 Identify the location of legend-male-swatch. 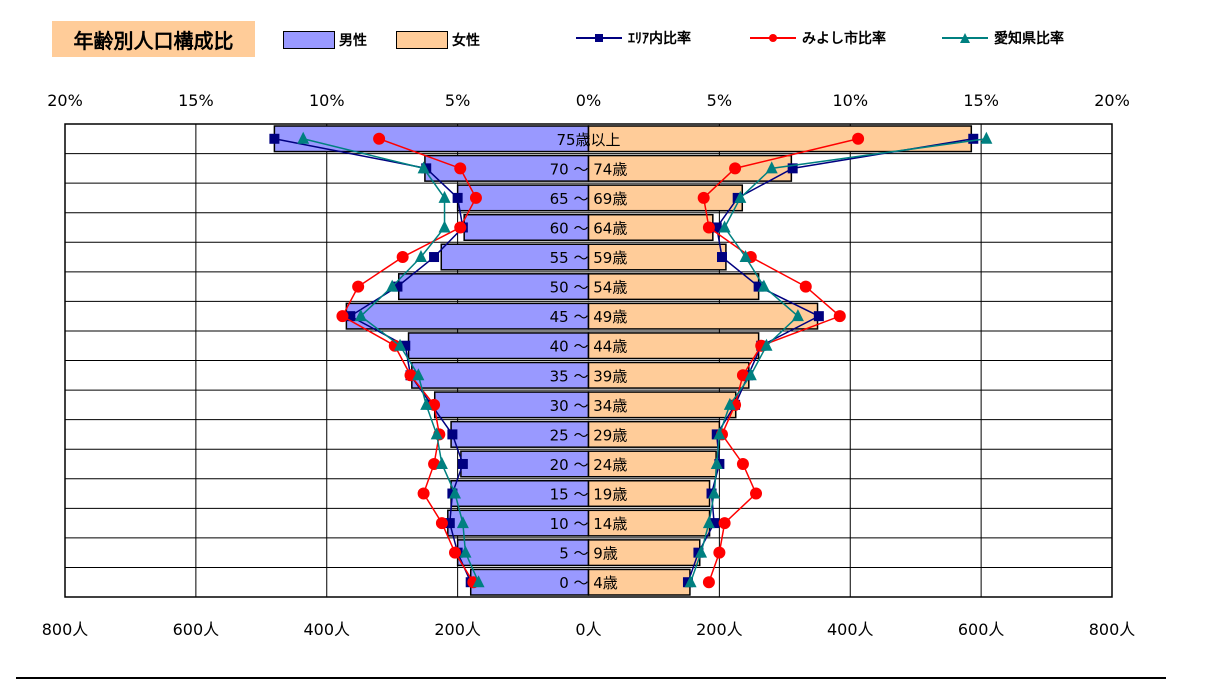
(309, 40).